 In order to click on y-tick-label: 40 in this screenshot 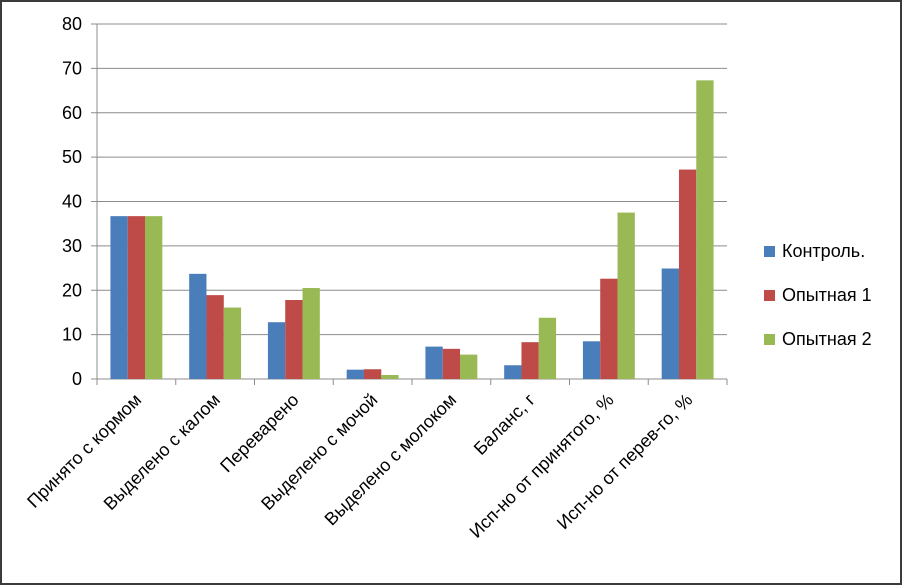, I will do `click(72, 202)`.